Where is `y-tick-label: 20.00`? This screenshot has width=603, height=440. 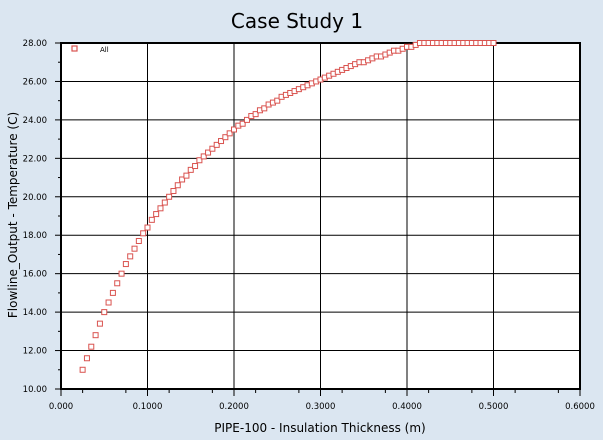
y-tick-label: 20.00 is located at coordinates (35, 198).